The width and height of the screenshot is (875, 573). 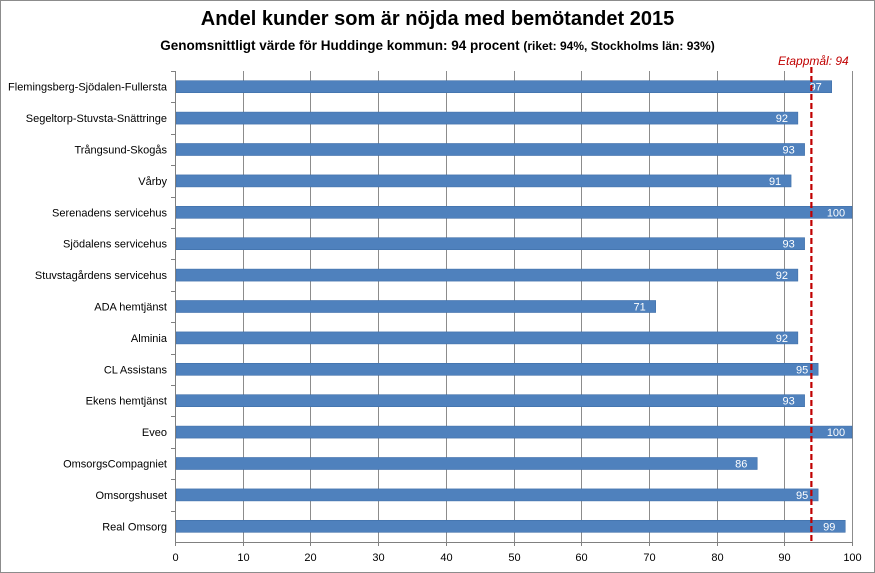 I want to click on x-tick-label: 40, so click(x=446, y=558).